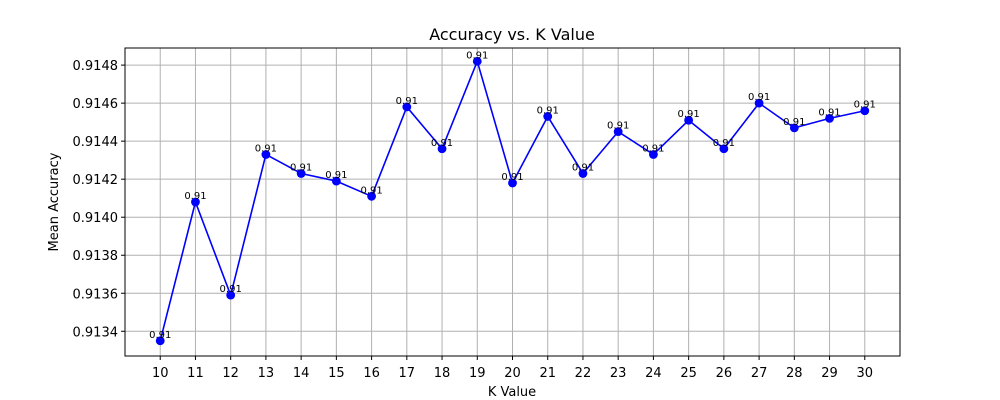 This screenshot has width=1000, height=400. Describe the element at coordinates (512, 373) in the screenshot. I see `x-tick-label: 20` at that location.